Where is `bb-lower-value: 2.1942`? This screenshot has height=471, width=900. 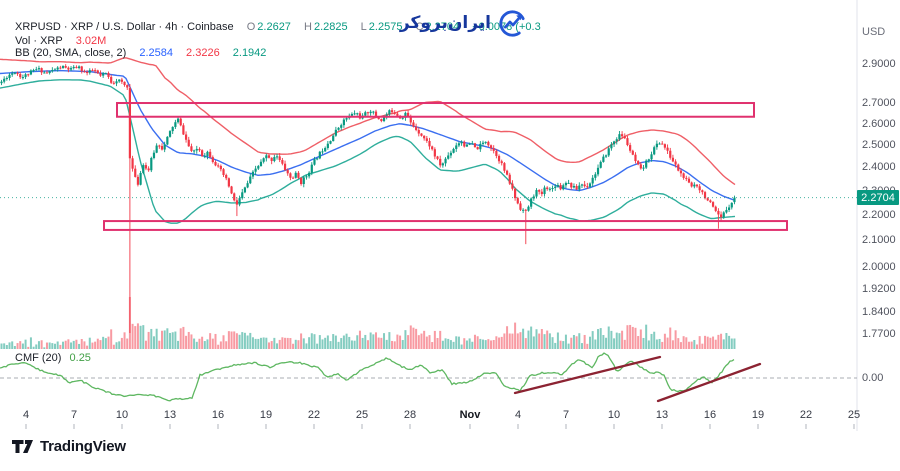
bb-lower-value: 2.1942 is located at coordinates (249, 53).